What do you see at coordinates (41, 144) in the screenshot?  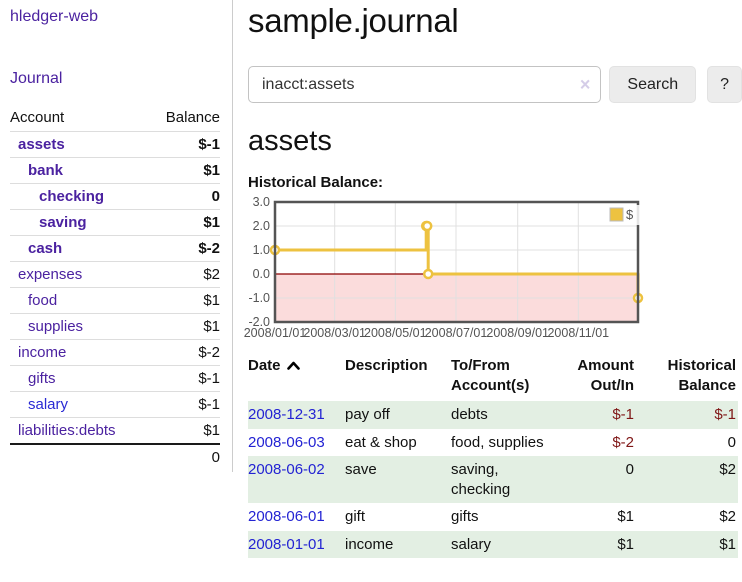 I see `account-link-assets: assets` at bounding box center [41, 144].